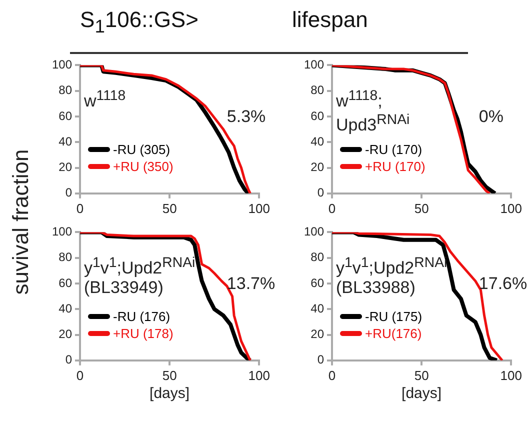  What do you see at coordinates (105, 99) in the screenshot?
I see `annotation: w$^{1118}$` at bounding box center [105, 99].